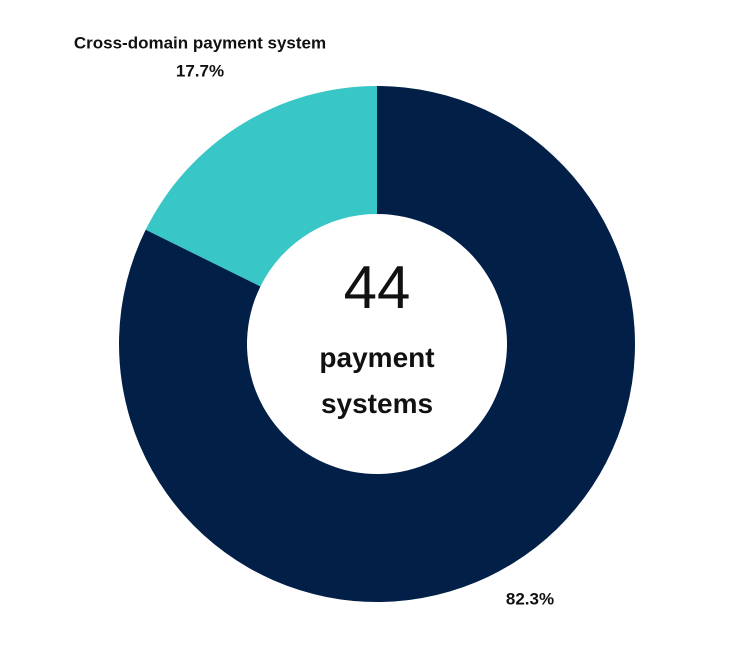 The width and height of the screenshot is (729, 645). What do you see at coordinates (200, 42) in the screenshot?
I see `slice-name: Cross-domain payment system` at bounding box center [200, 42].